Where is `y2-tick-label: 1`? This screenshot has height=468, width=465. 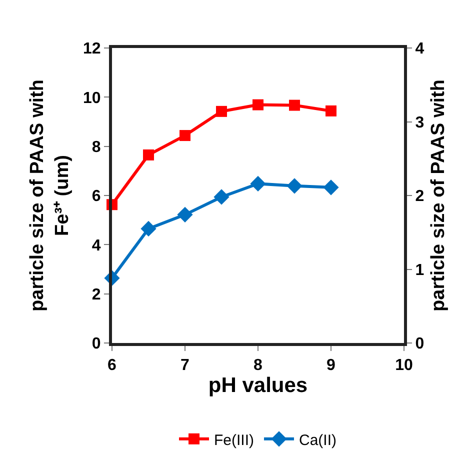
y2-tick-label: 1 is located at coordinates (419, 270).